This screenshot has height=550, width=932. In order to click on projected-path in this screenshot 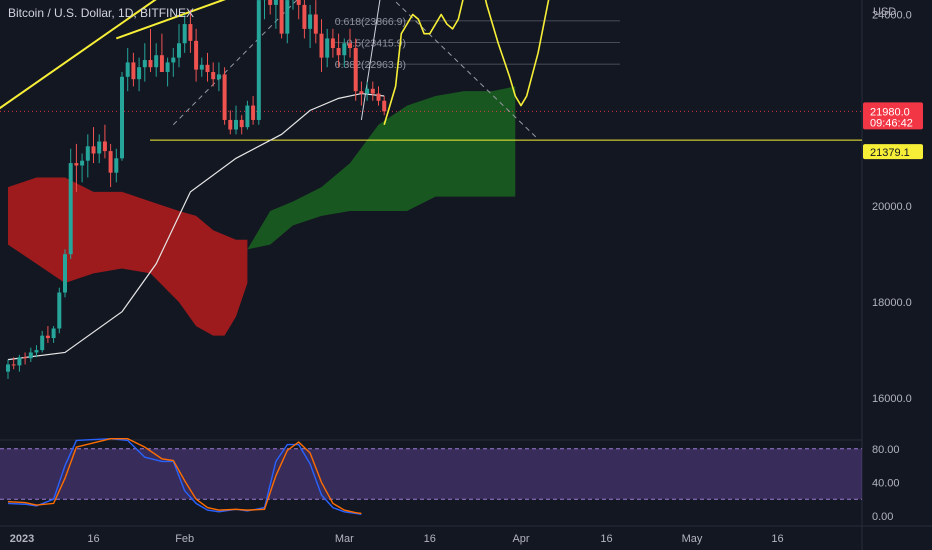, I will do `click(466, 62)`.